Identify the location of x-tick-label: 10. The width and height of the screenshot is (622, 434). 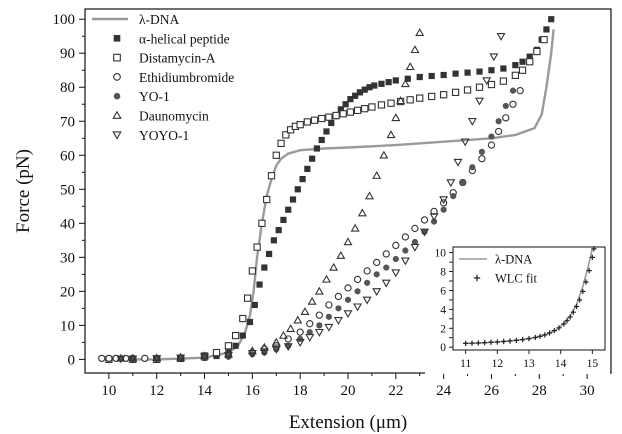
(108, 391).